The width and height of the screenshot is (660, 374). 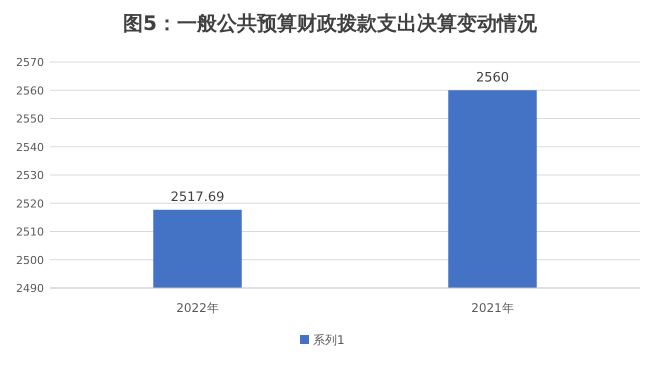 I want to click on data-label: 2517.69, so click(x=197, y=197).